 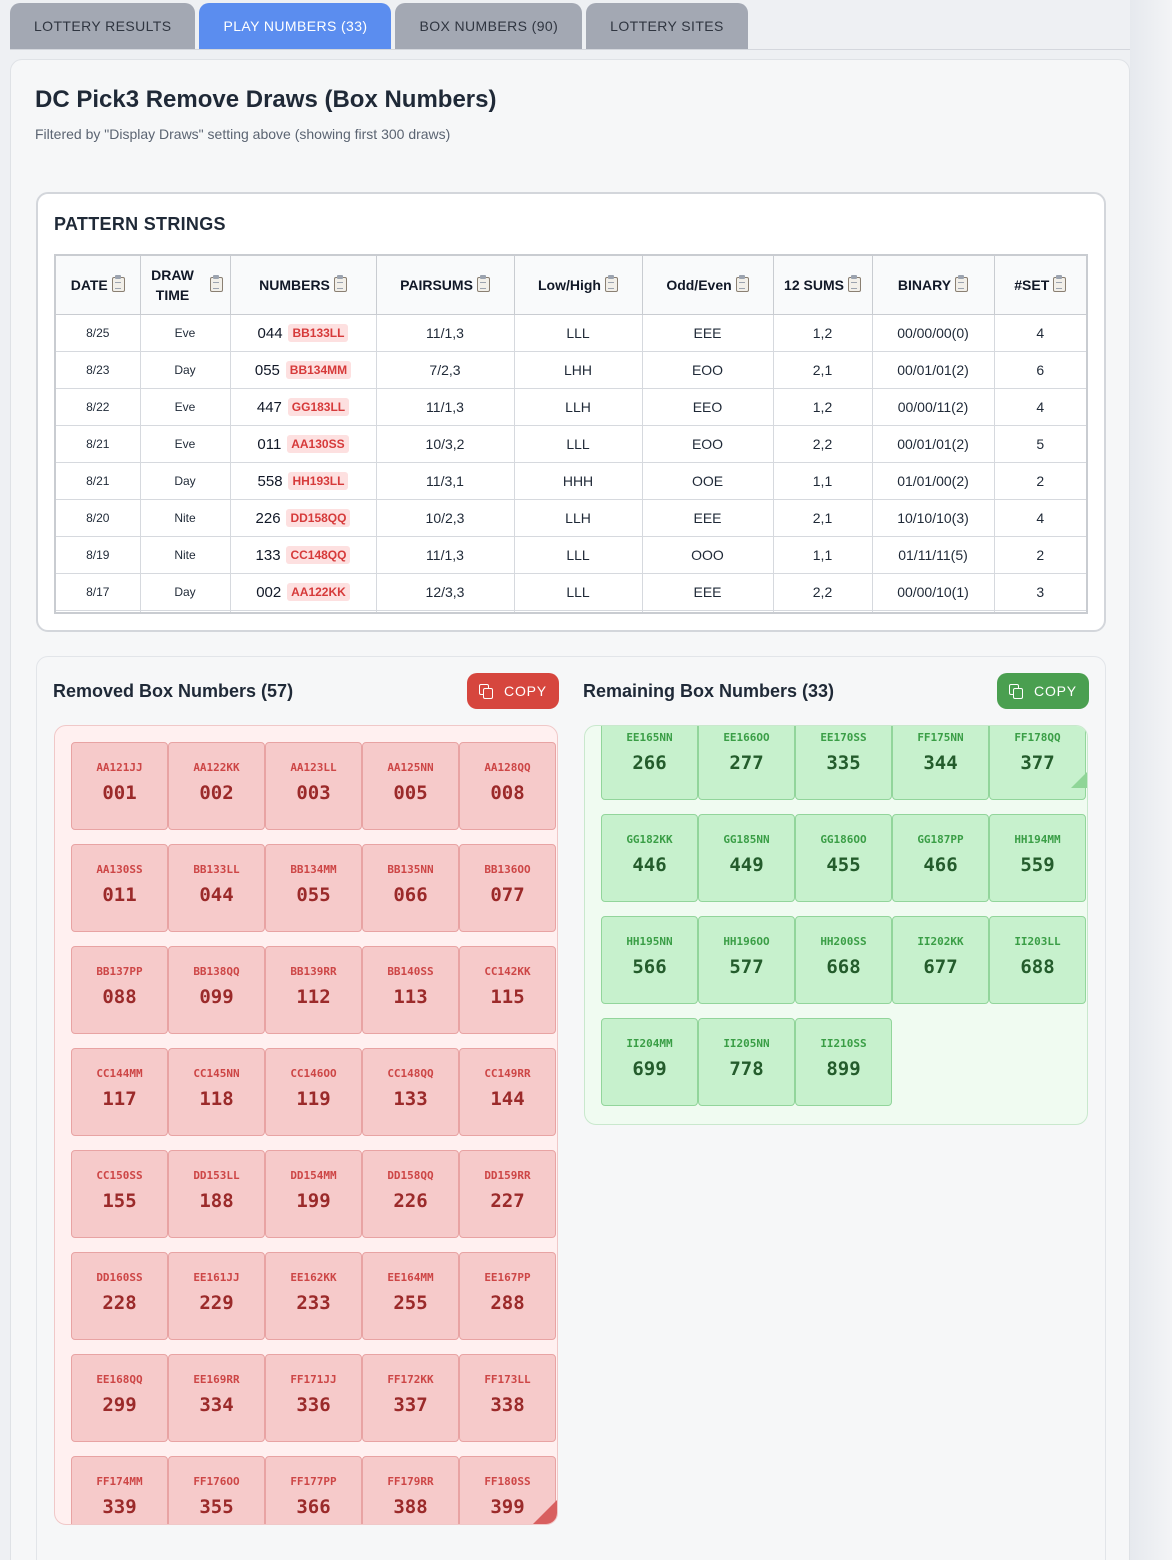 What do you see at coordinates (119, 888) in the screenshot?
I see `box-number-cell: AA130SS 011` at bounding box center [119, 888].